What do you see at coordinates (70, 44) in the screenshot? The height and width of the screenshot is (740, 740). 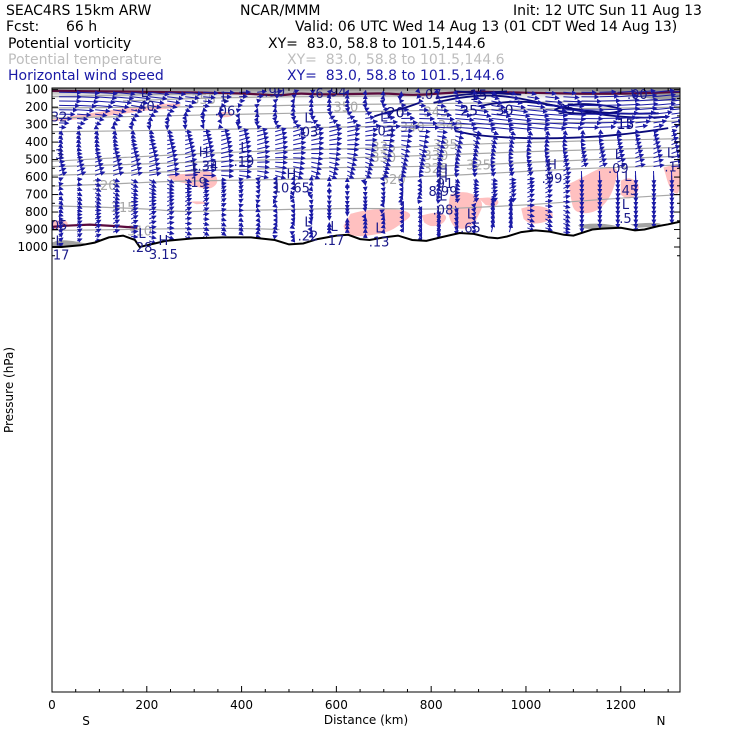 I see `field-name-pv: Potential vorticity` at bounding box center [70, 44].